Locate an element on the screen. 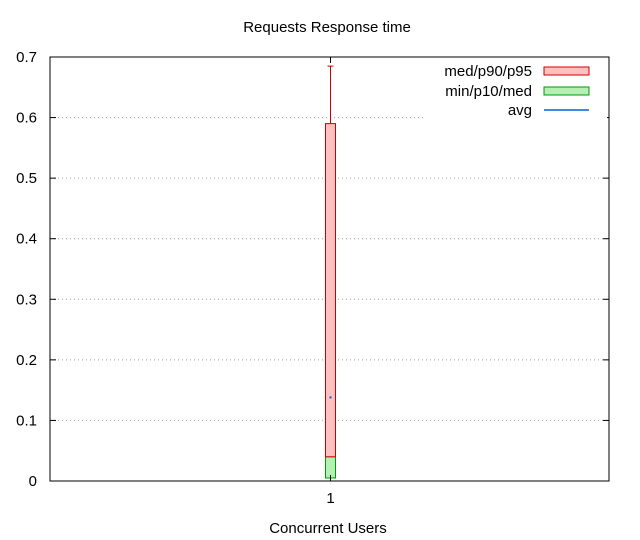 Image resolution: width=640 pixels, height=540 pixels. y-tick-label: 0.2 is located at coordinates (26, 360).